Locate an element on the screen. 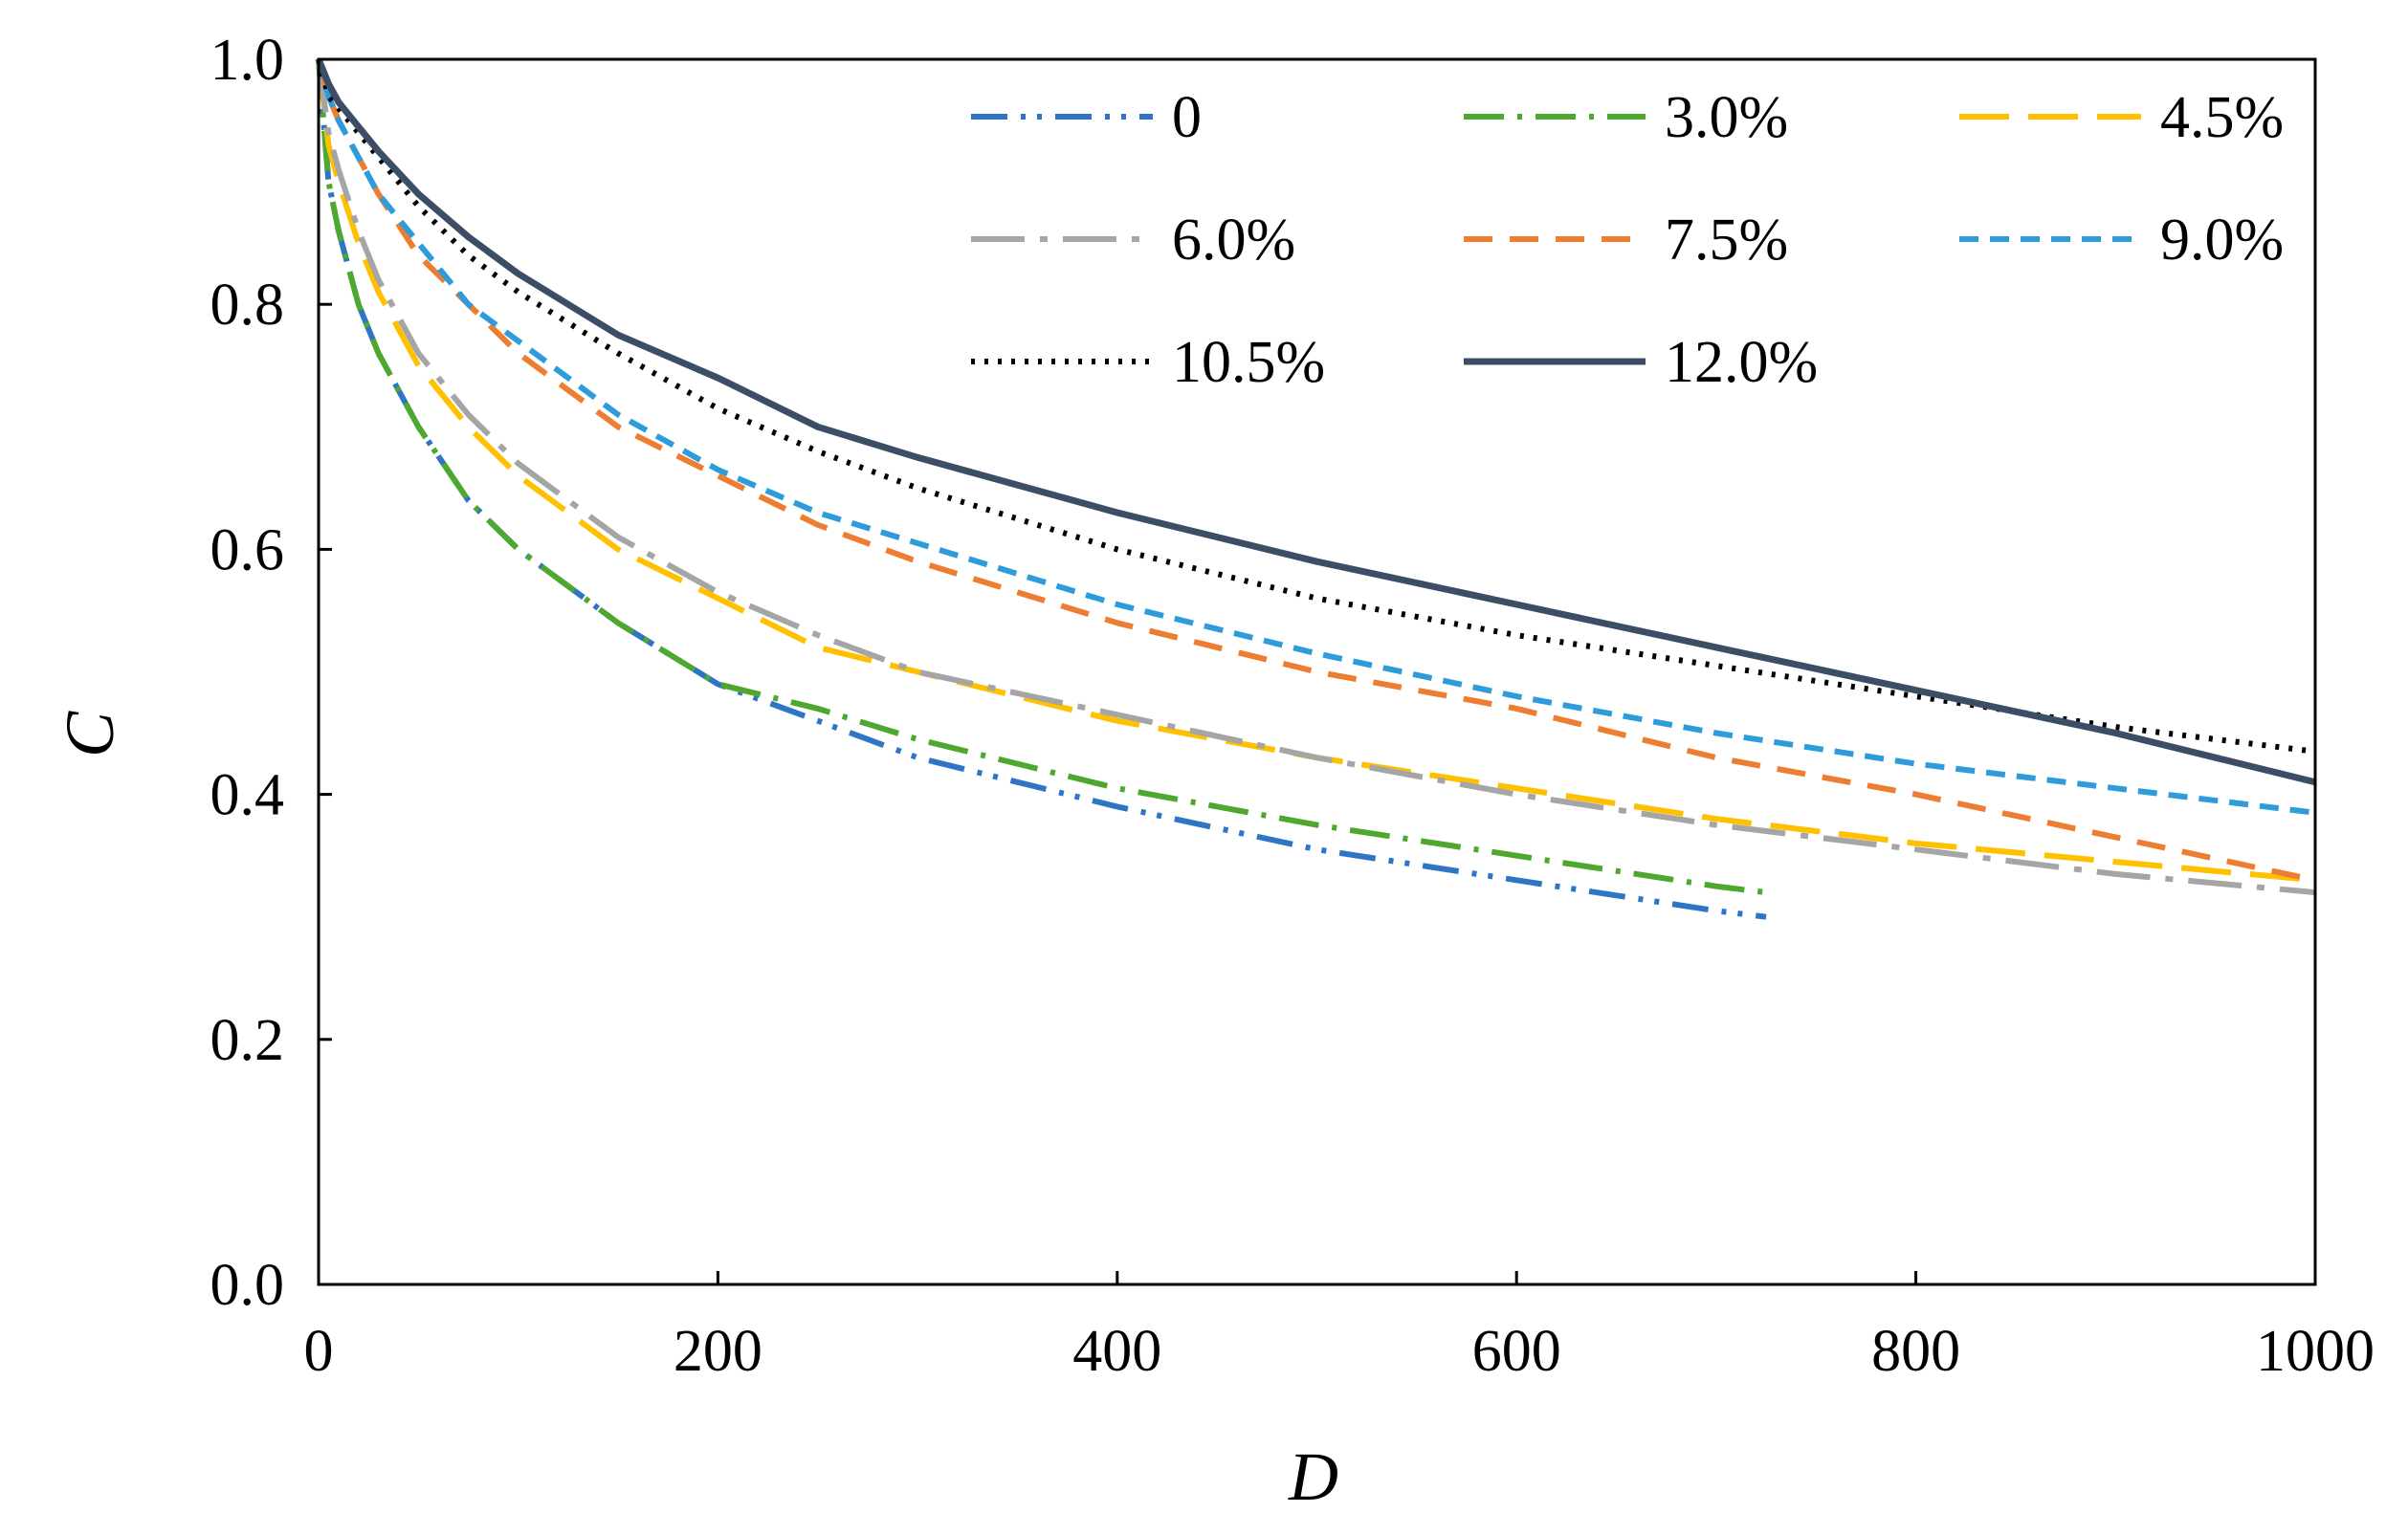 Image resolution: width=2408 pixels, height=1535 pixels. x-tick-label: 1000 is located at coordinates (2315, 1351).